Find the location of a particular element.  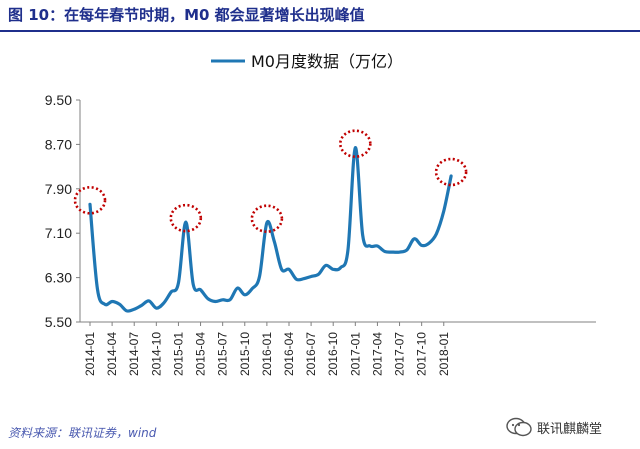

x-tick-label: 2014-10 is located at coordinates (156, 354).